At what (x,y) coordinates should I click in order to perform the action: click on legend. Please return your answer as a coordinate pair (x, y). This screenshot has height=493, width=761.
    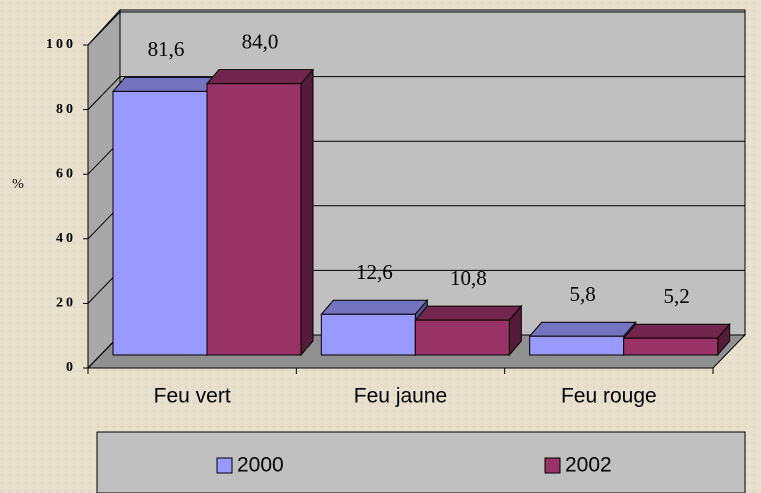
    Looking at the image, I should click on (421, 462).